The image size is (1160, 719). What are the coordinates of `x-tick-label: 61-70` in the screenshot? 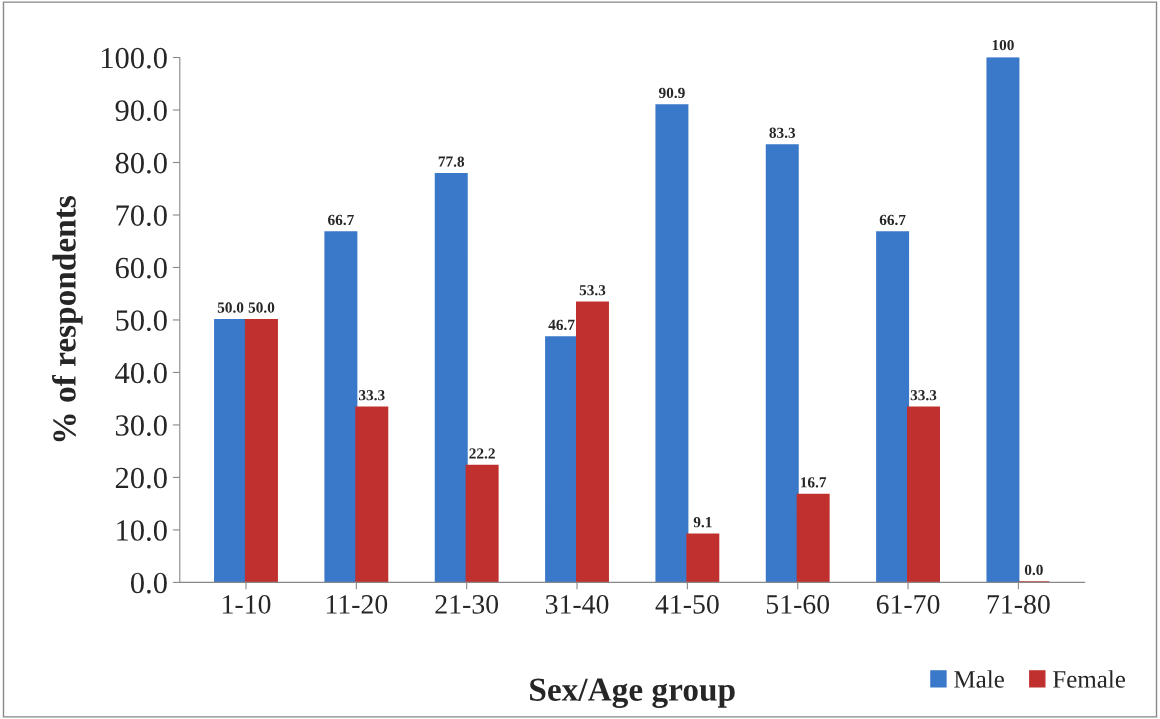 It's located at (908, 604).